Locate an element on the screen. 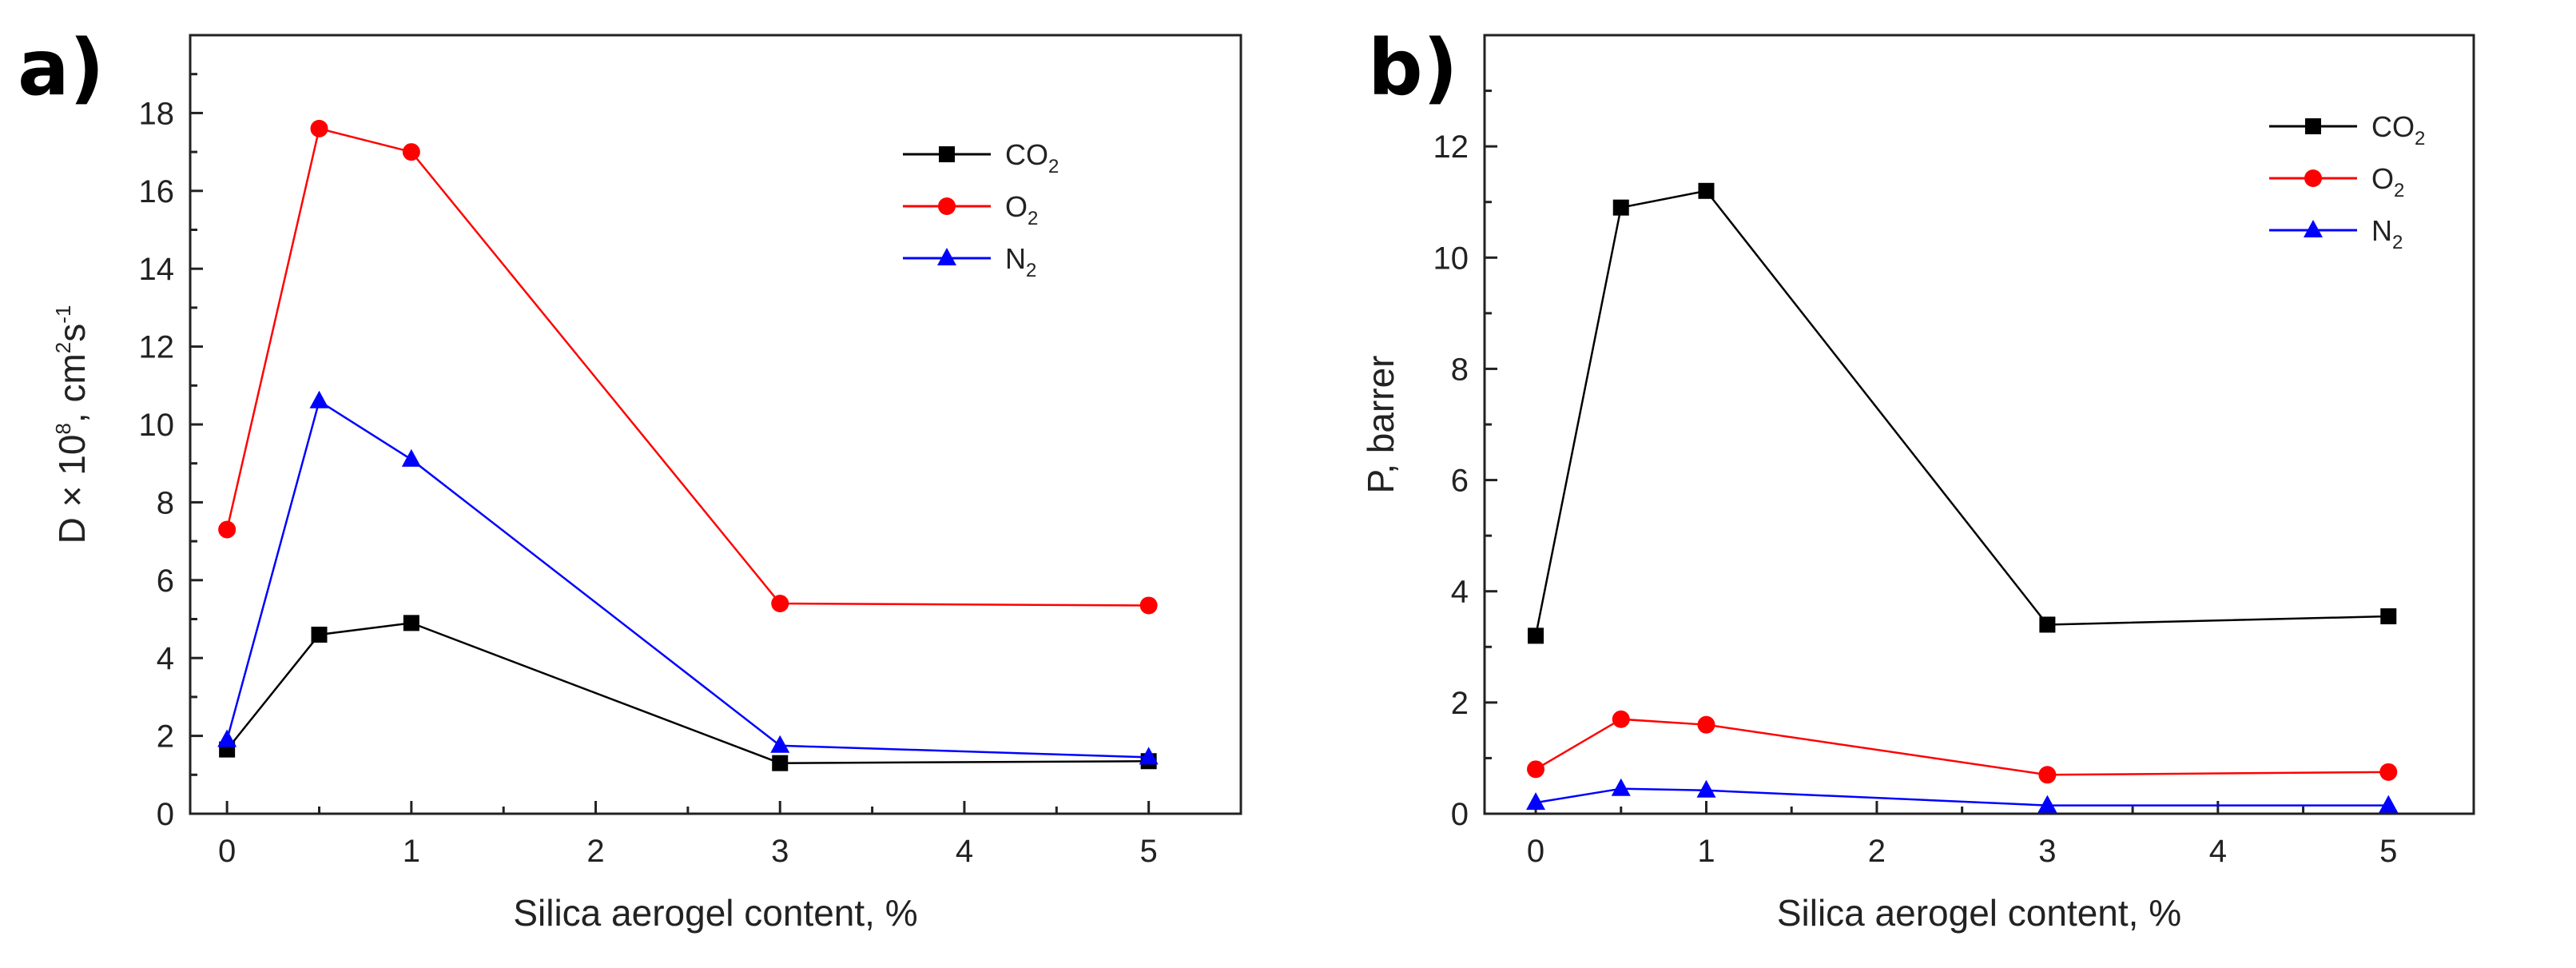  panel-label: a) is located at coordinates (61, 68).